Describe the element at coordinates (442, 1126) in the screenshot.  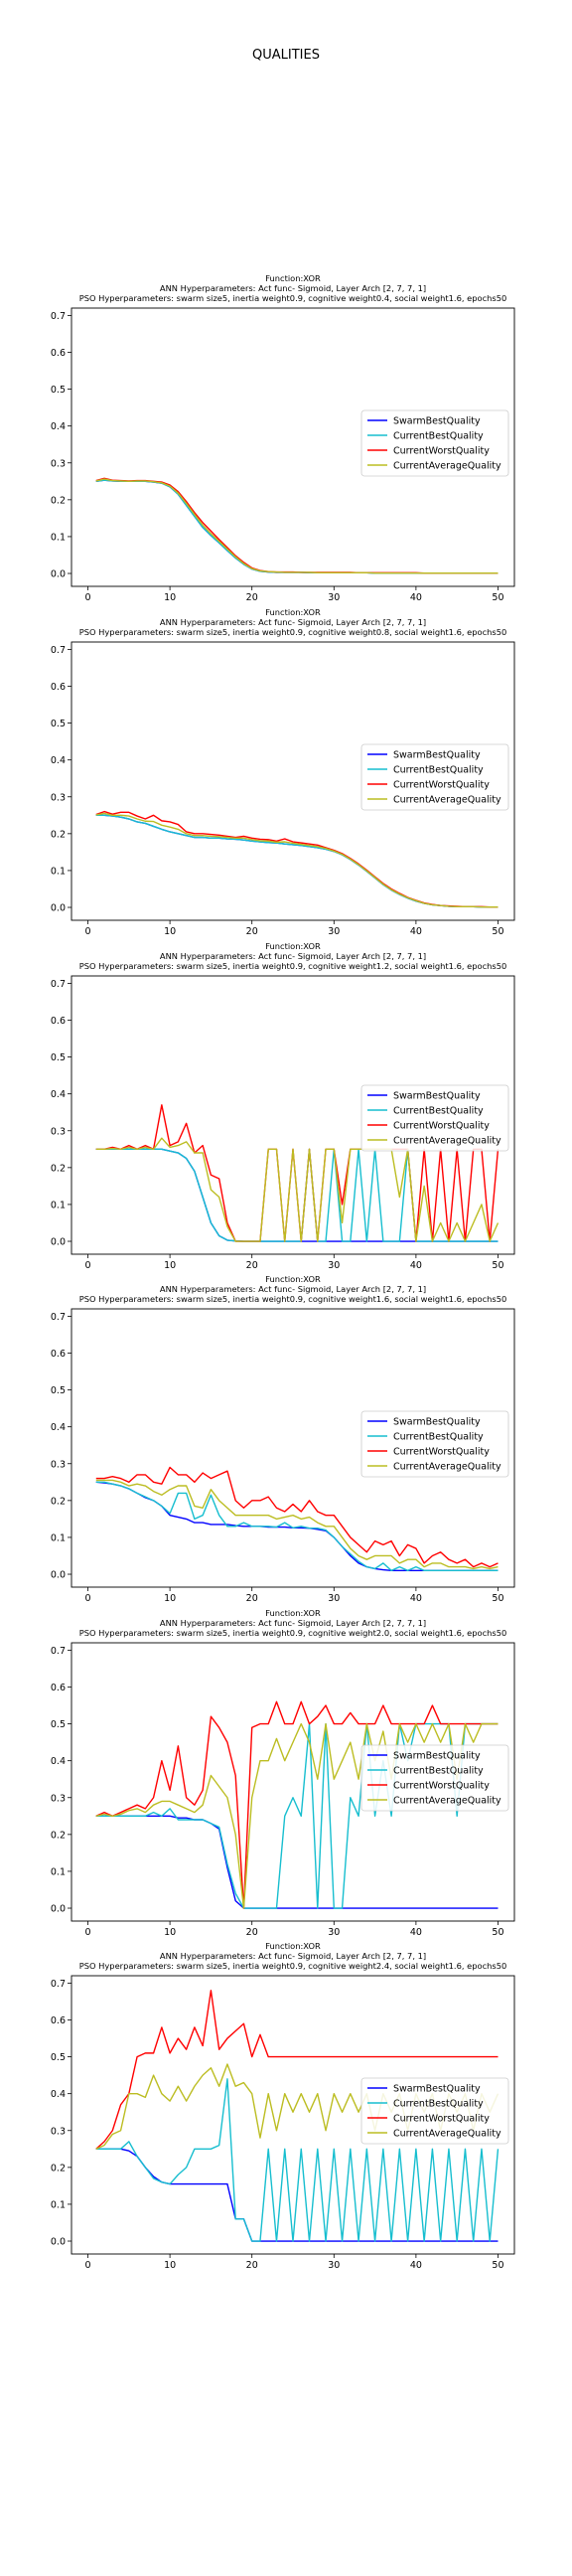
I see `legend-label: CurrentWorstQuality` at that location.